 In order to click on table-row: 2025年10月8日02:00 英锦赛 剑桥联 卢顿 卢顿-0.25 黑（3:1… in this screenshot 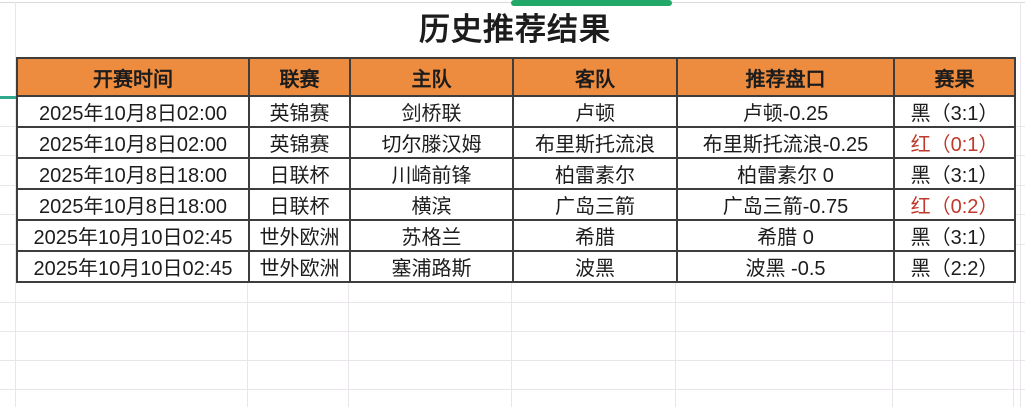, I will do `click(516, 111)`.